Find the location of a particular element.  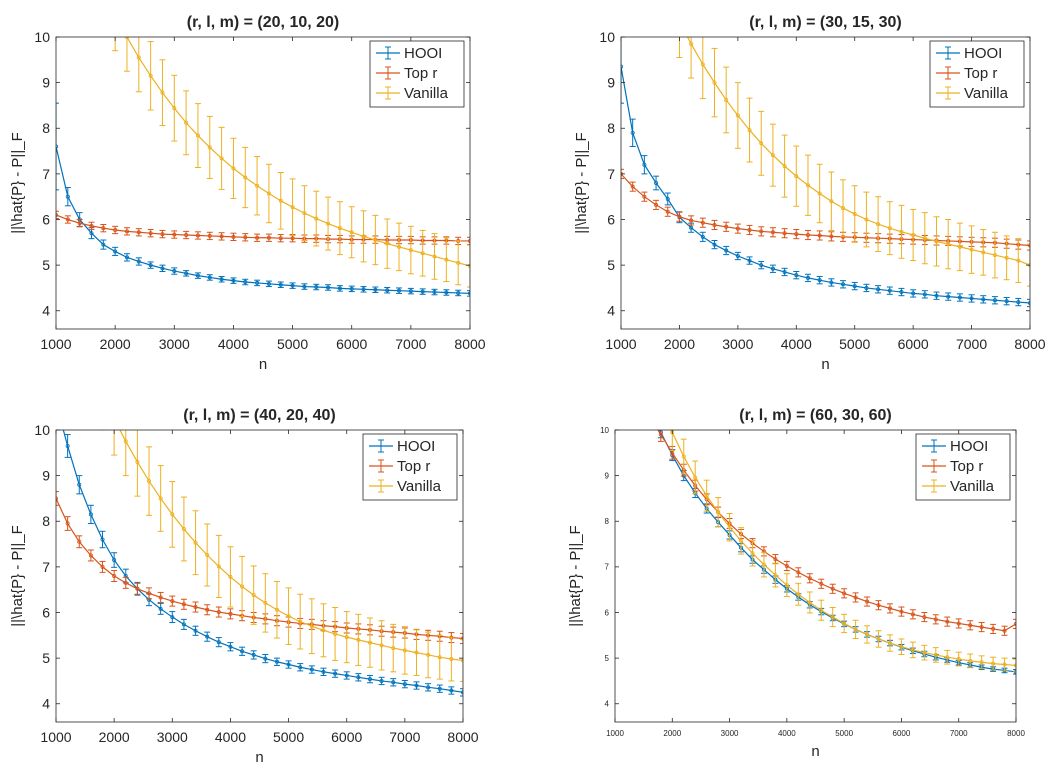

legend-box is located at coordinates (417, 74).